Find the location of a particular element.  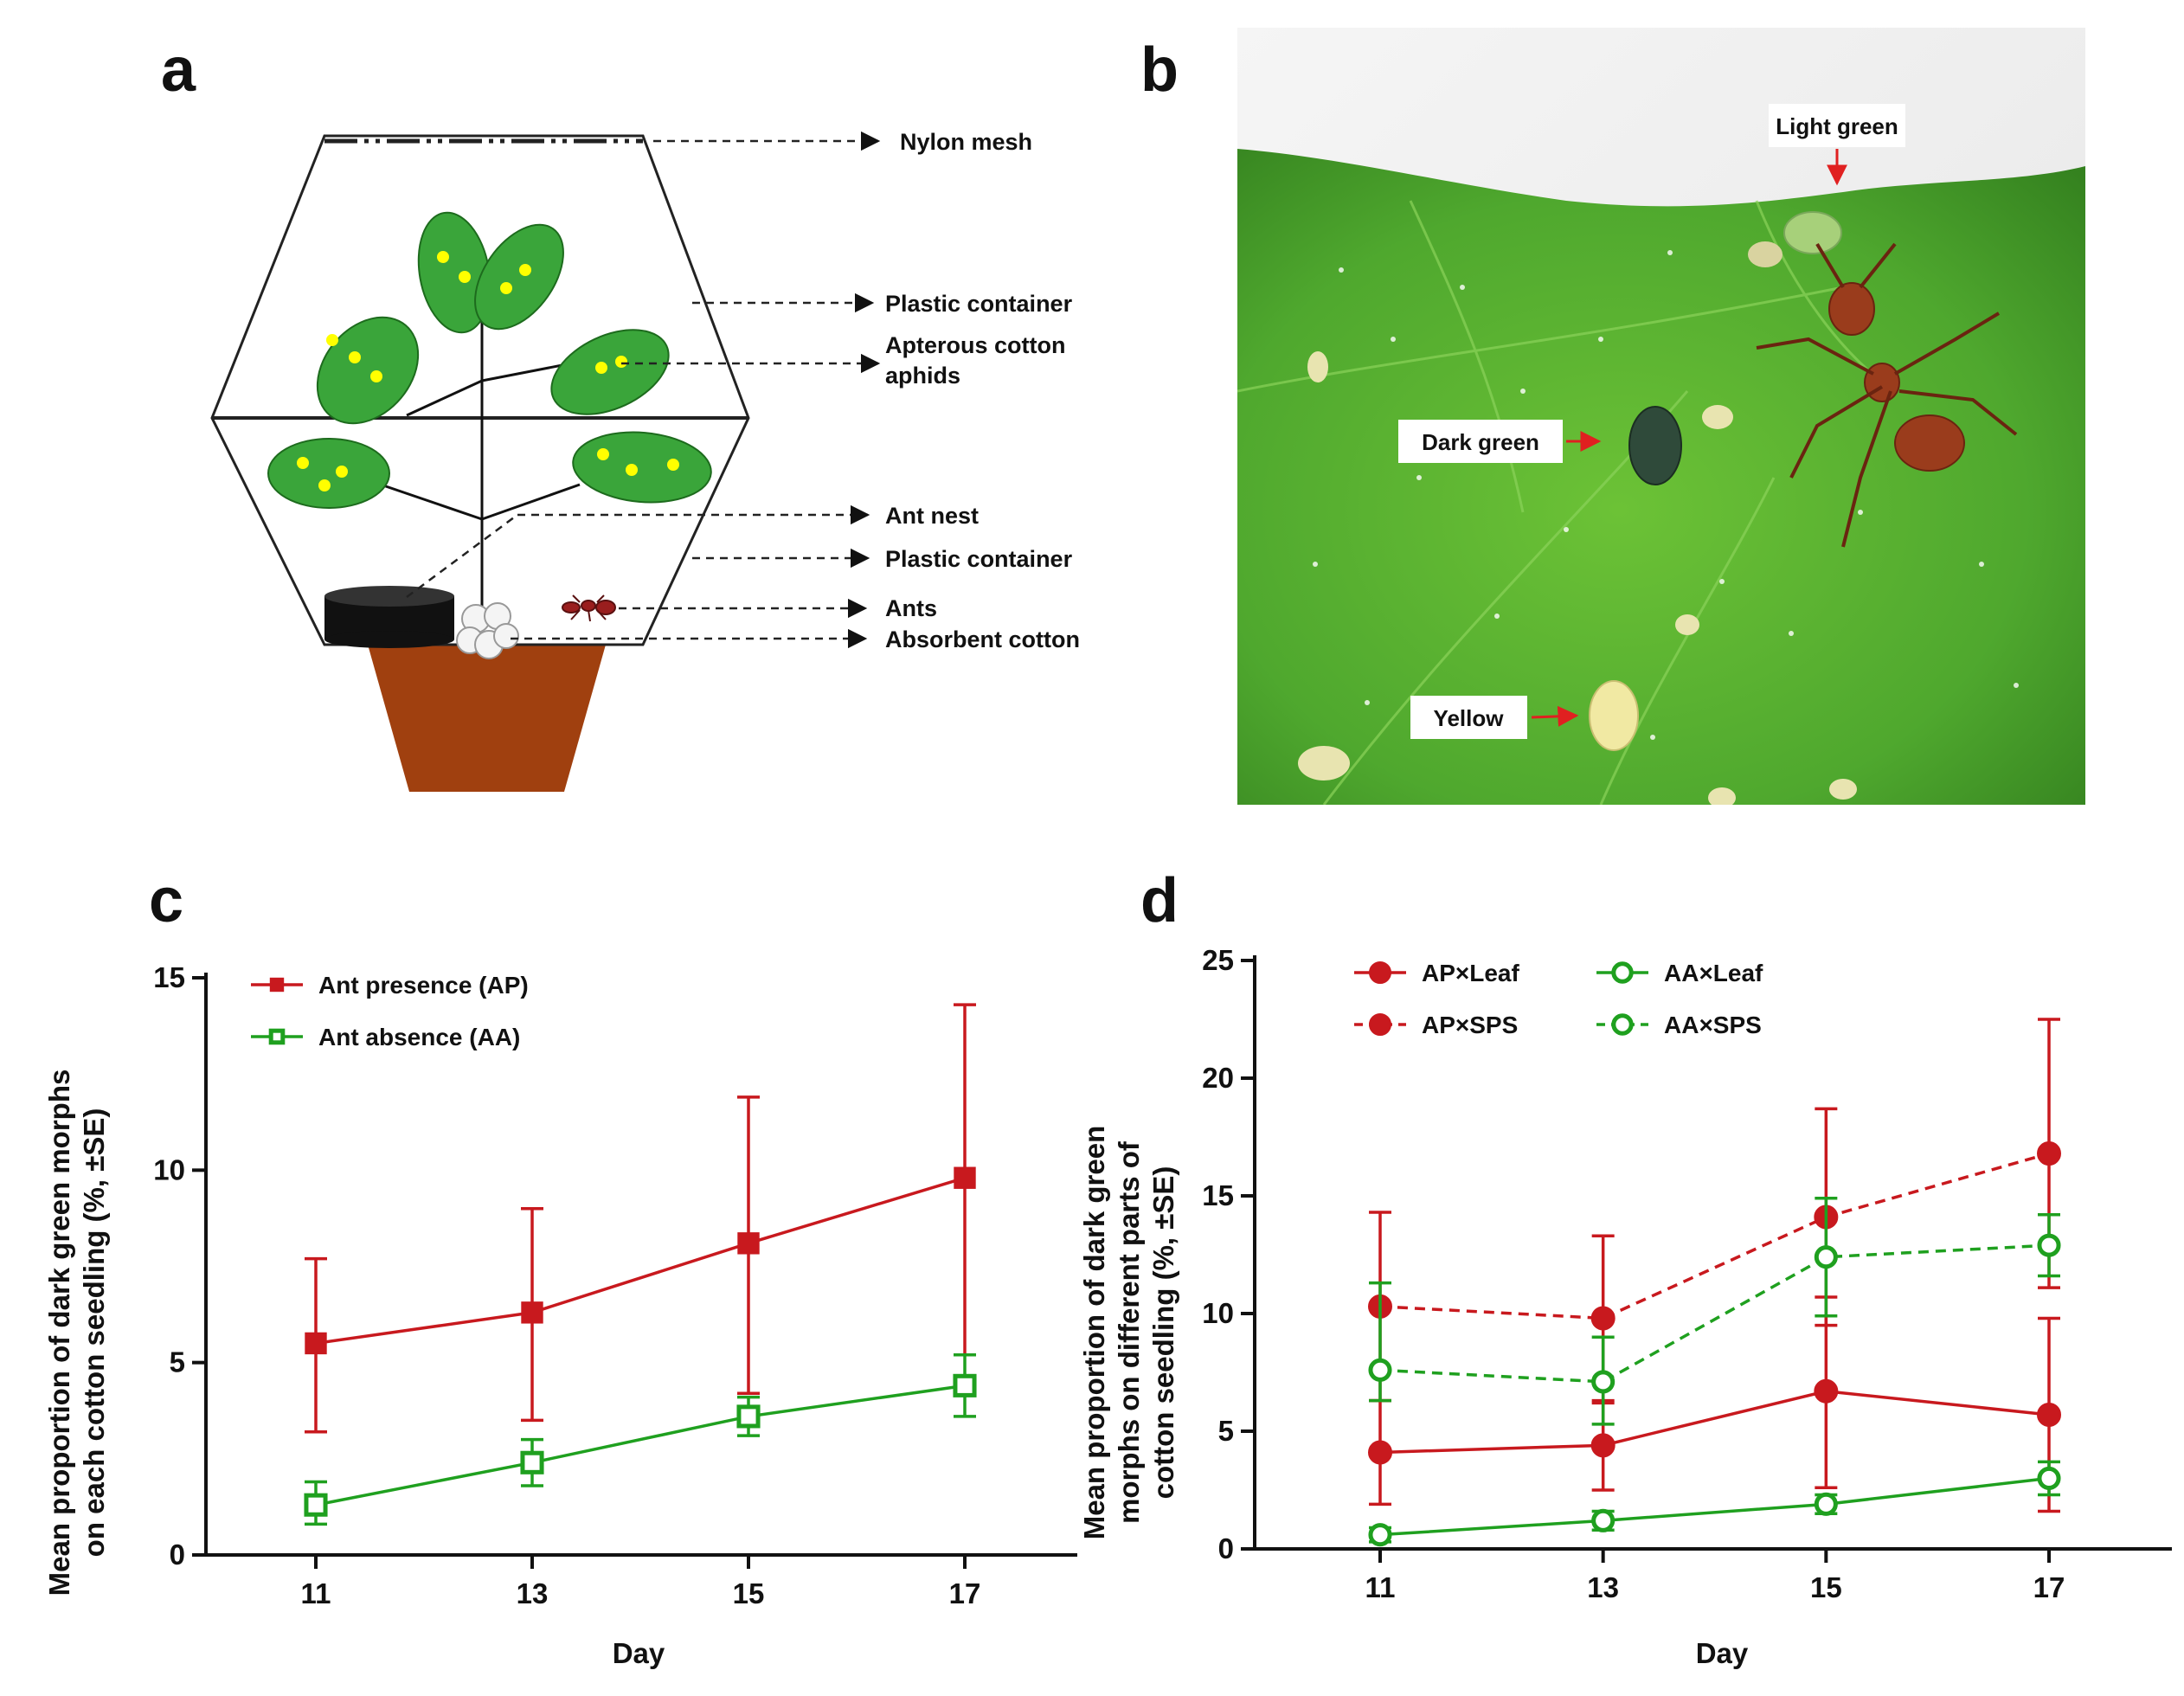

yellow-aphid is located at coordinates (1614, 715).